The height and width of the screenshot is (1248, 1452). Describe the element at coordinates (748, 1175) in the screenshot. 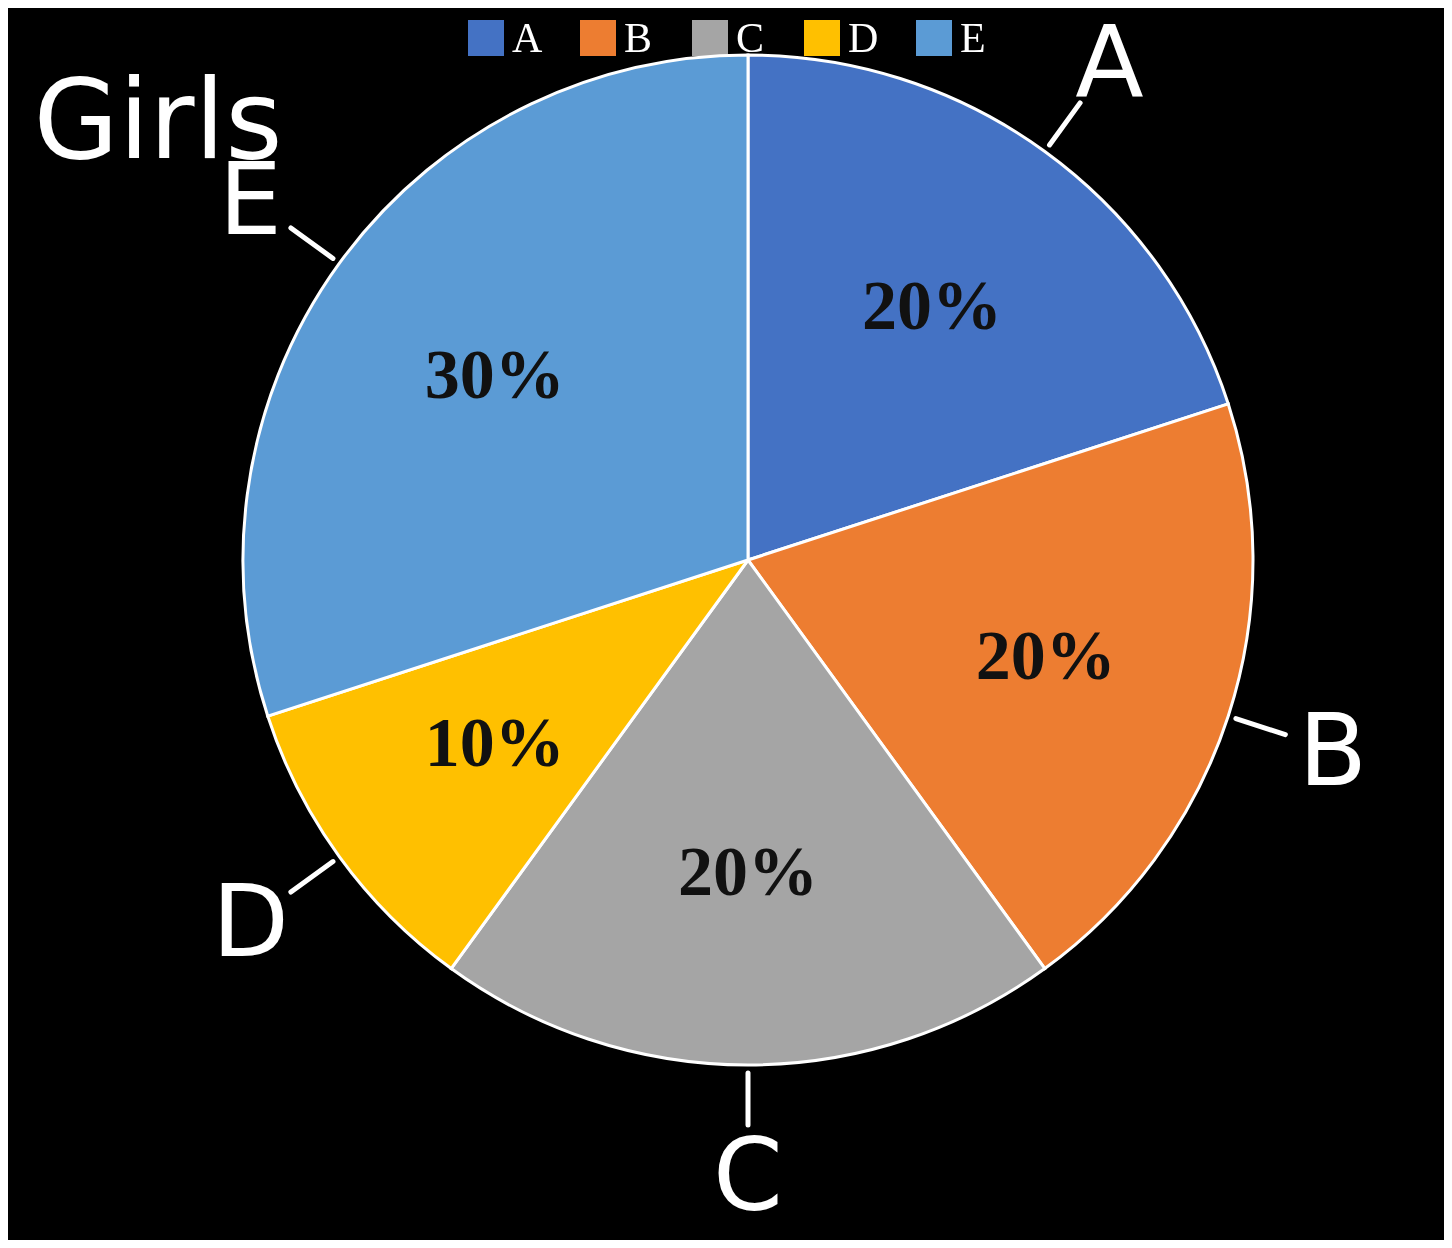

I see `slice-label: C` at that location.